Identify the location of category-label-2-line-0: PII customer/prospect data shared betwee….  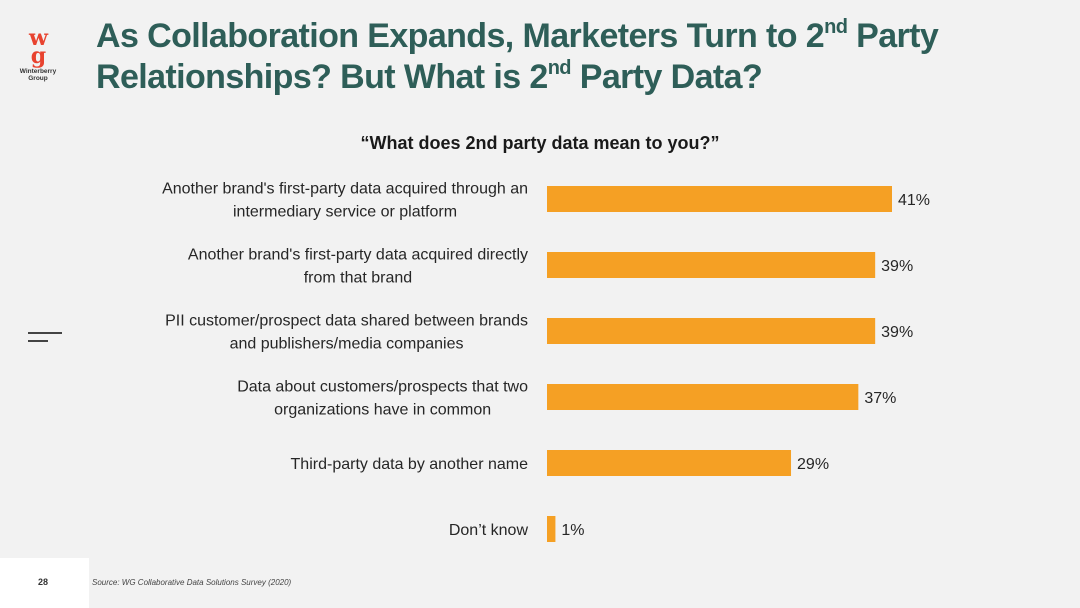
(346, 321).